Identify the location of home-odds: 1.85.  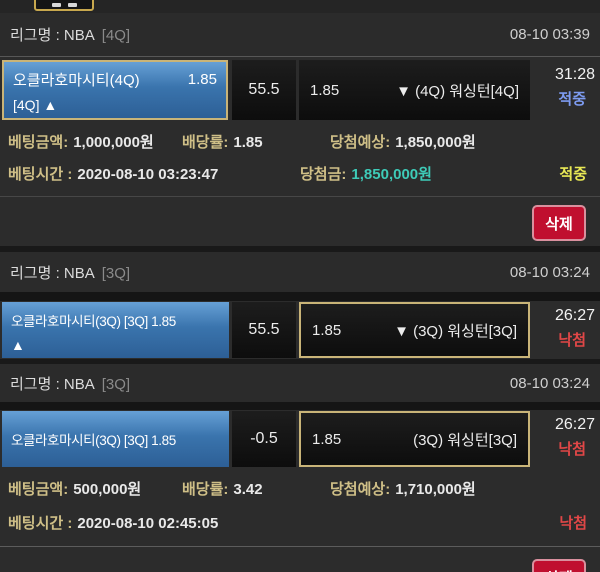
(202, 79).